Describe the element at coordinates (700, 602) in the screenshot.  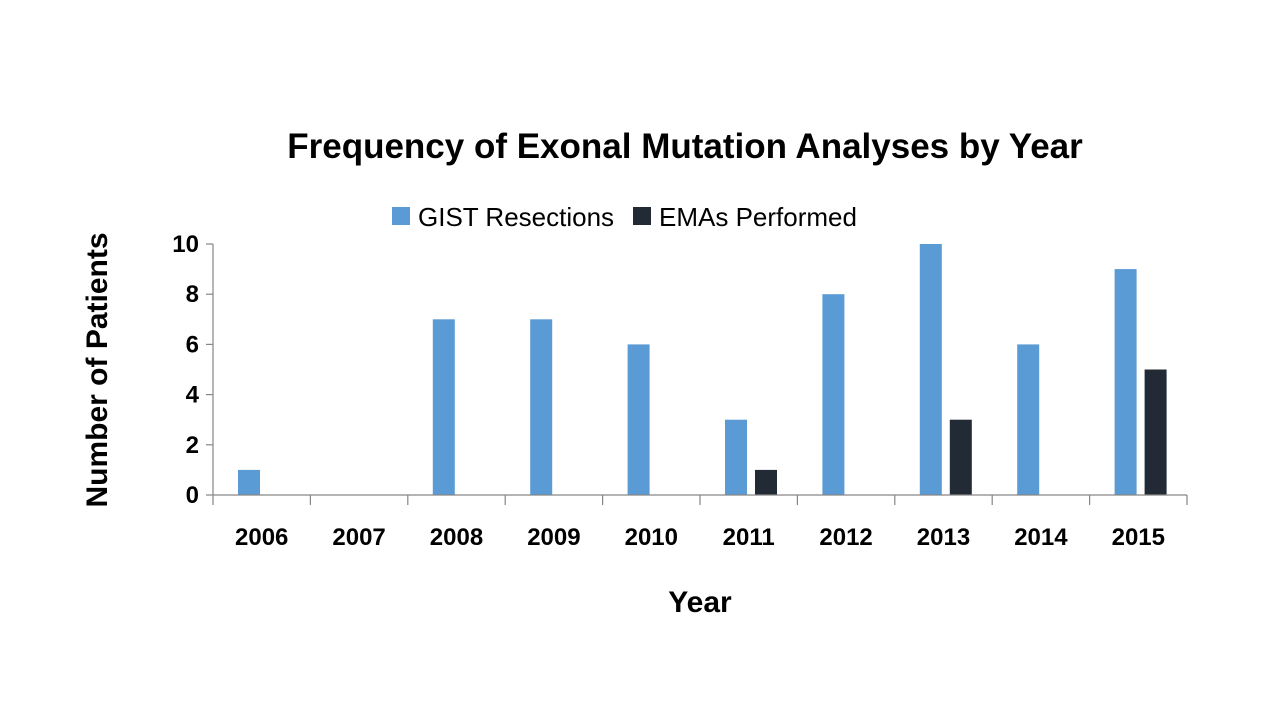
I see `x-axis-label: Year` at that location.